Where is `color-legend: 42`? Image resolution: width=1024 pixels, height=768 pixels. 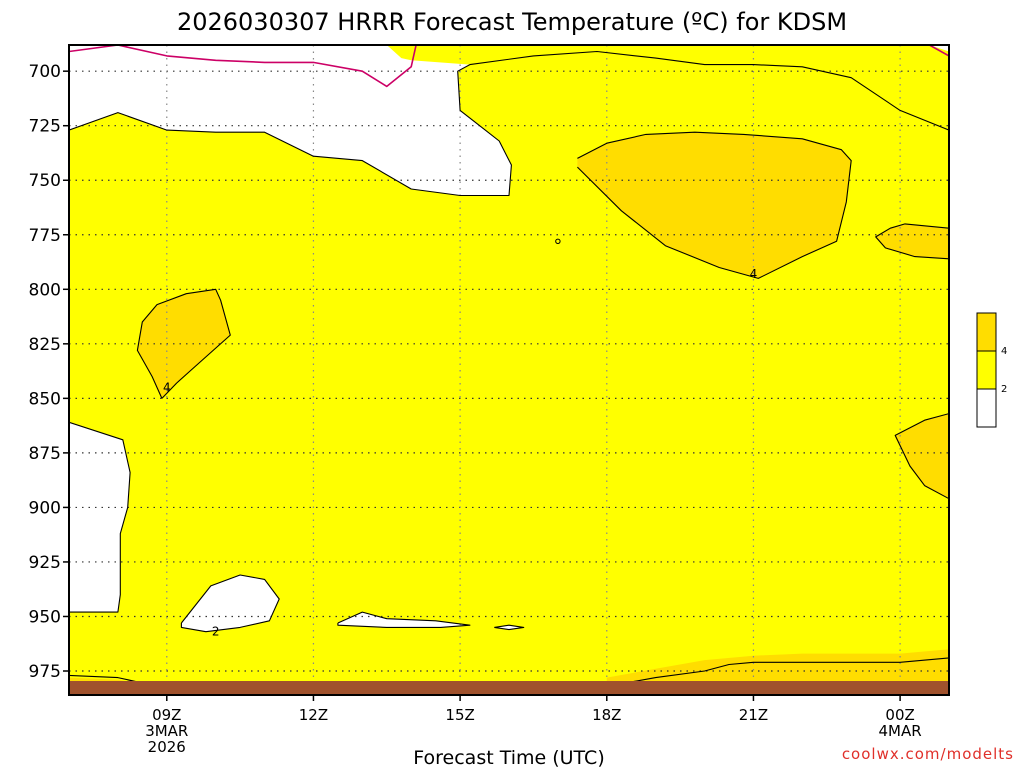
color-legend: 42 is located at coordinates (991, 370).